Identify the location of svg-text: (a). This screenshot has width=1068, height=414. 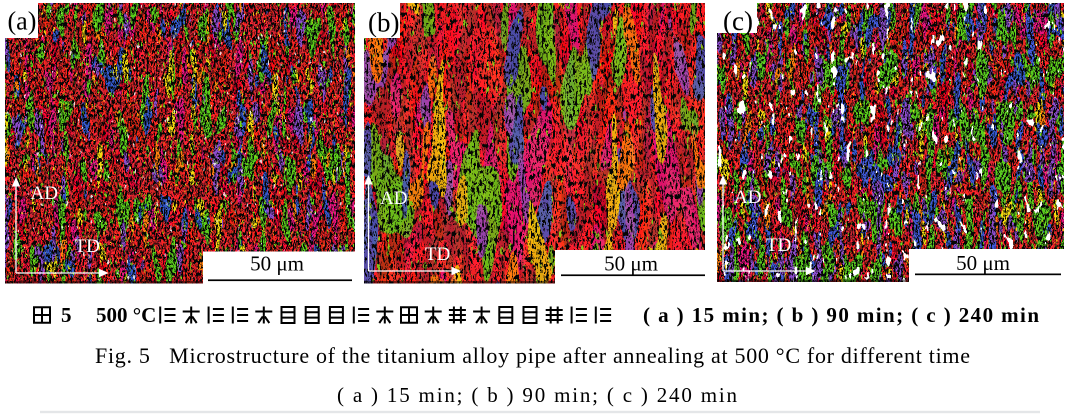
(22, 21).